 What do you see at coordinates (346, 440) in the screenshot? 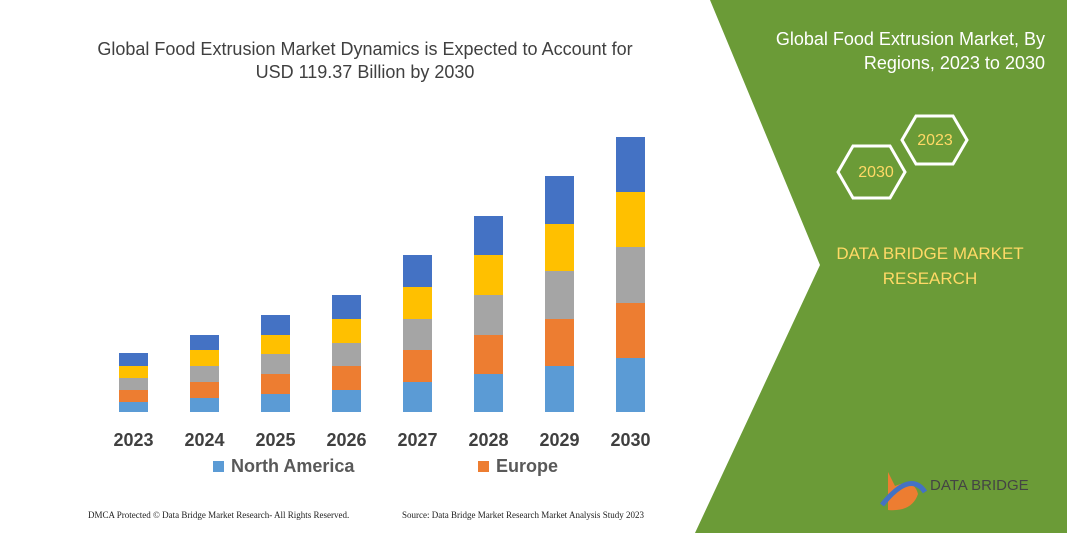
I see `x-tick-label: 2026` at bounding box center [346, 440].